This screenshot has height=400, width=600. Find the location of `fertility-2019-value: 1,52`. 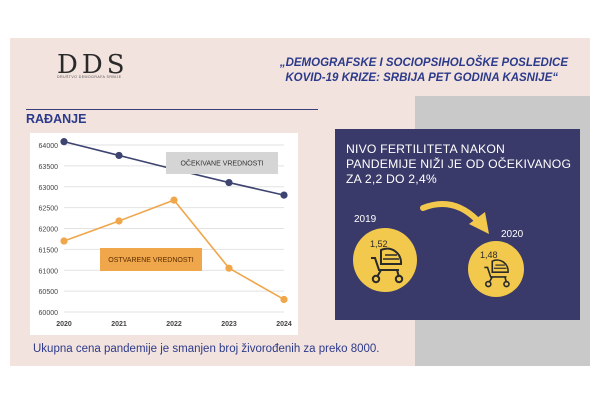

fertility-2019-value: 1,52 is located at coordinates (379, 244).